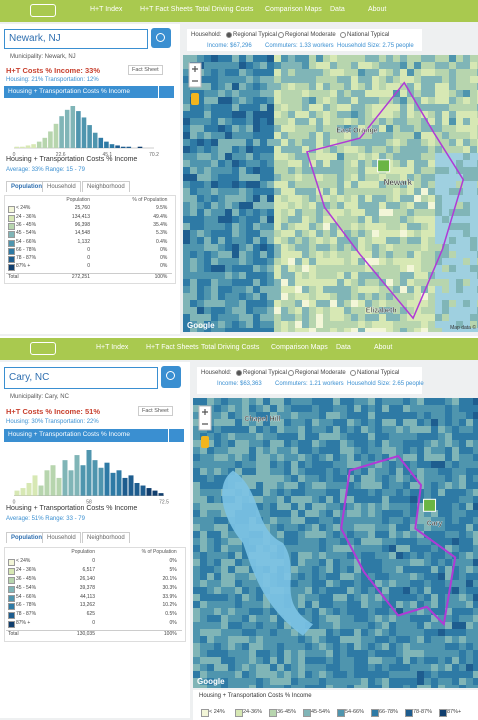  Describe the element at coordinates (76, 39) in the screenshot. I see `search-box: Newark, NJ` at that location.